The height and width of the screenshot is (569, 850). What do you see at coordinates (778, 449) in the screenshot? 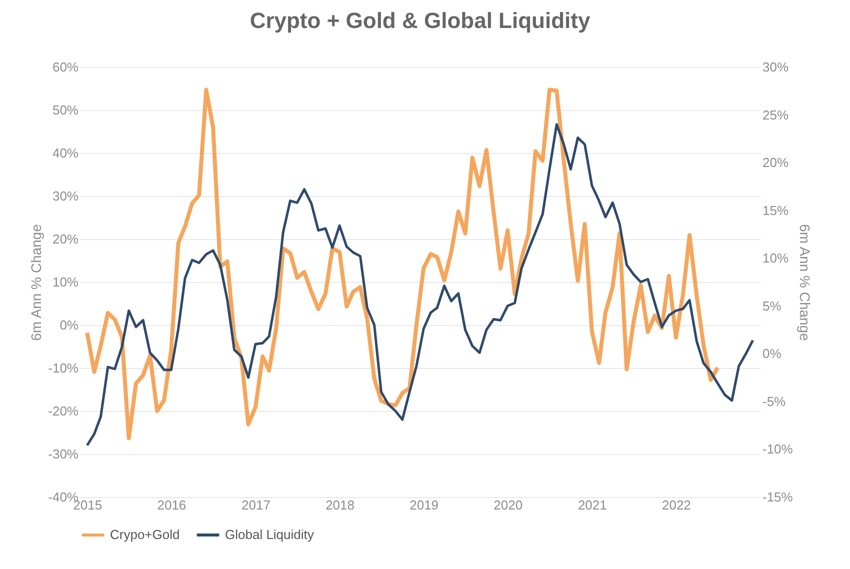
I see `y2-tick-label: -10%` at bounding box center [778, 449].